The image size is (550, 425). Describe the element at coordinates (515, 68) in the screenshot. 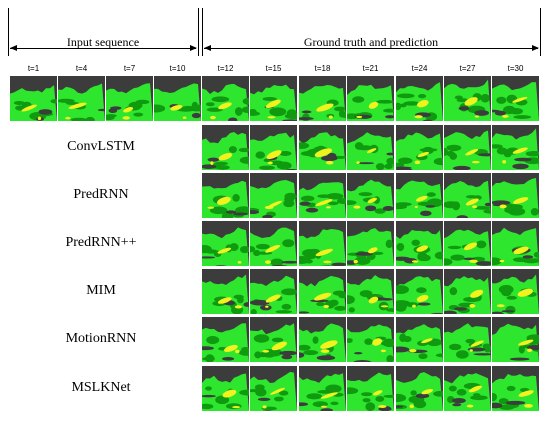

I see `time-label: t=30` at that location.